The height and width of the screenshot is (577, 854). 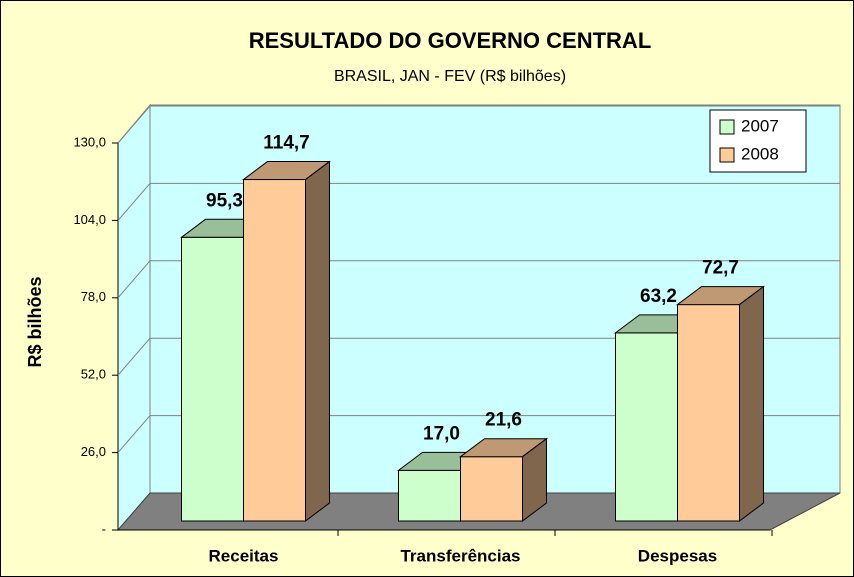 What do you see at coordinates (760, 125) in the screenshot?
I see `legend-label: 2007` at bounding box center [760, 125].